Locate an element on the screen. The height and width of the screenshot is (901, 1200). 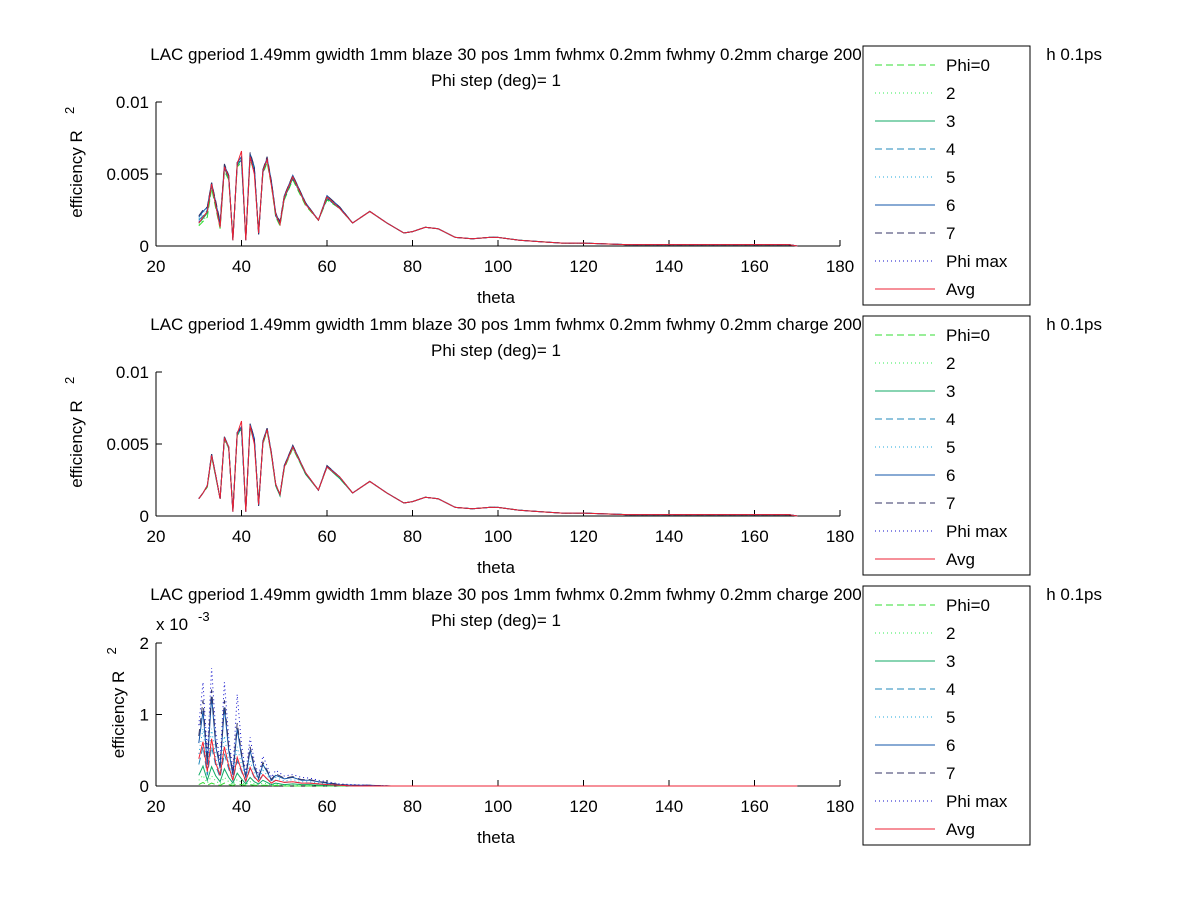
legend-box is located at coordinates (946, 715).